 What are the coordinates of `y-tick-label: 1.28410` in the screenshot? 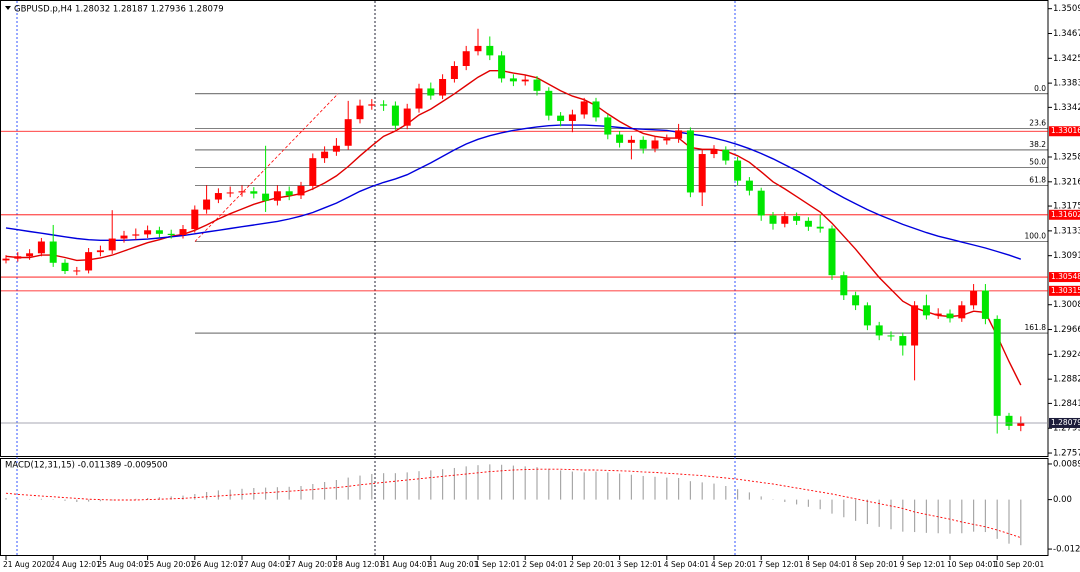 It's located at (1066, 404).